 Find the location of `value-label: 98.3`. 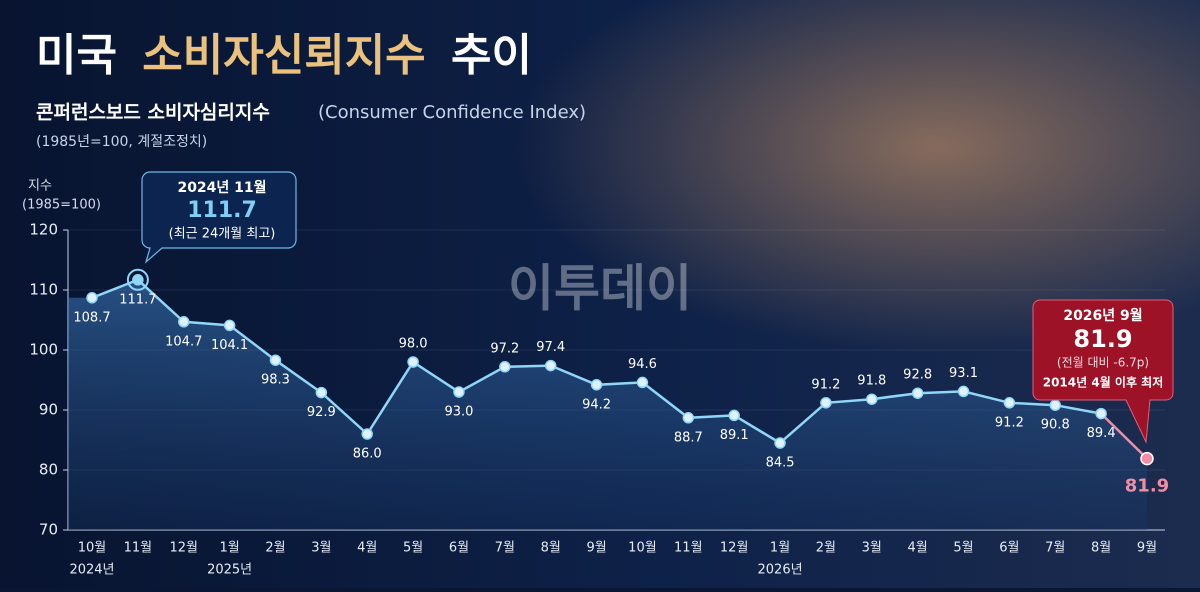

value-label: 98.3 is located at coordinates (275, 380).